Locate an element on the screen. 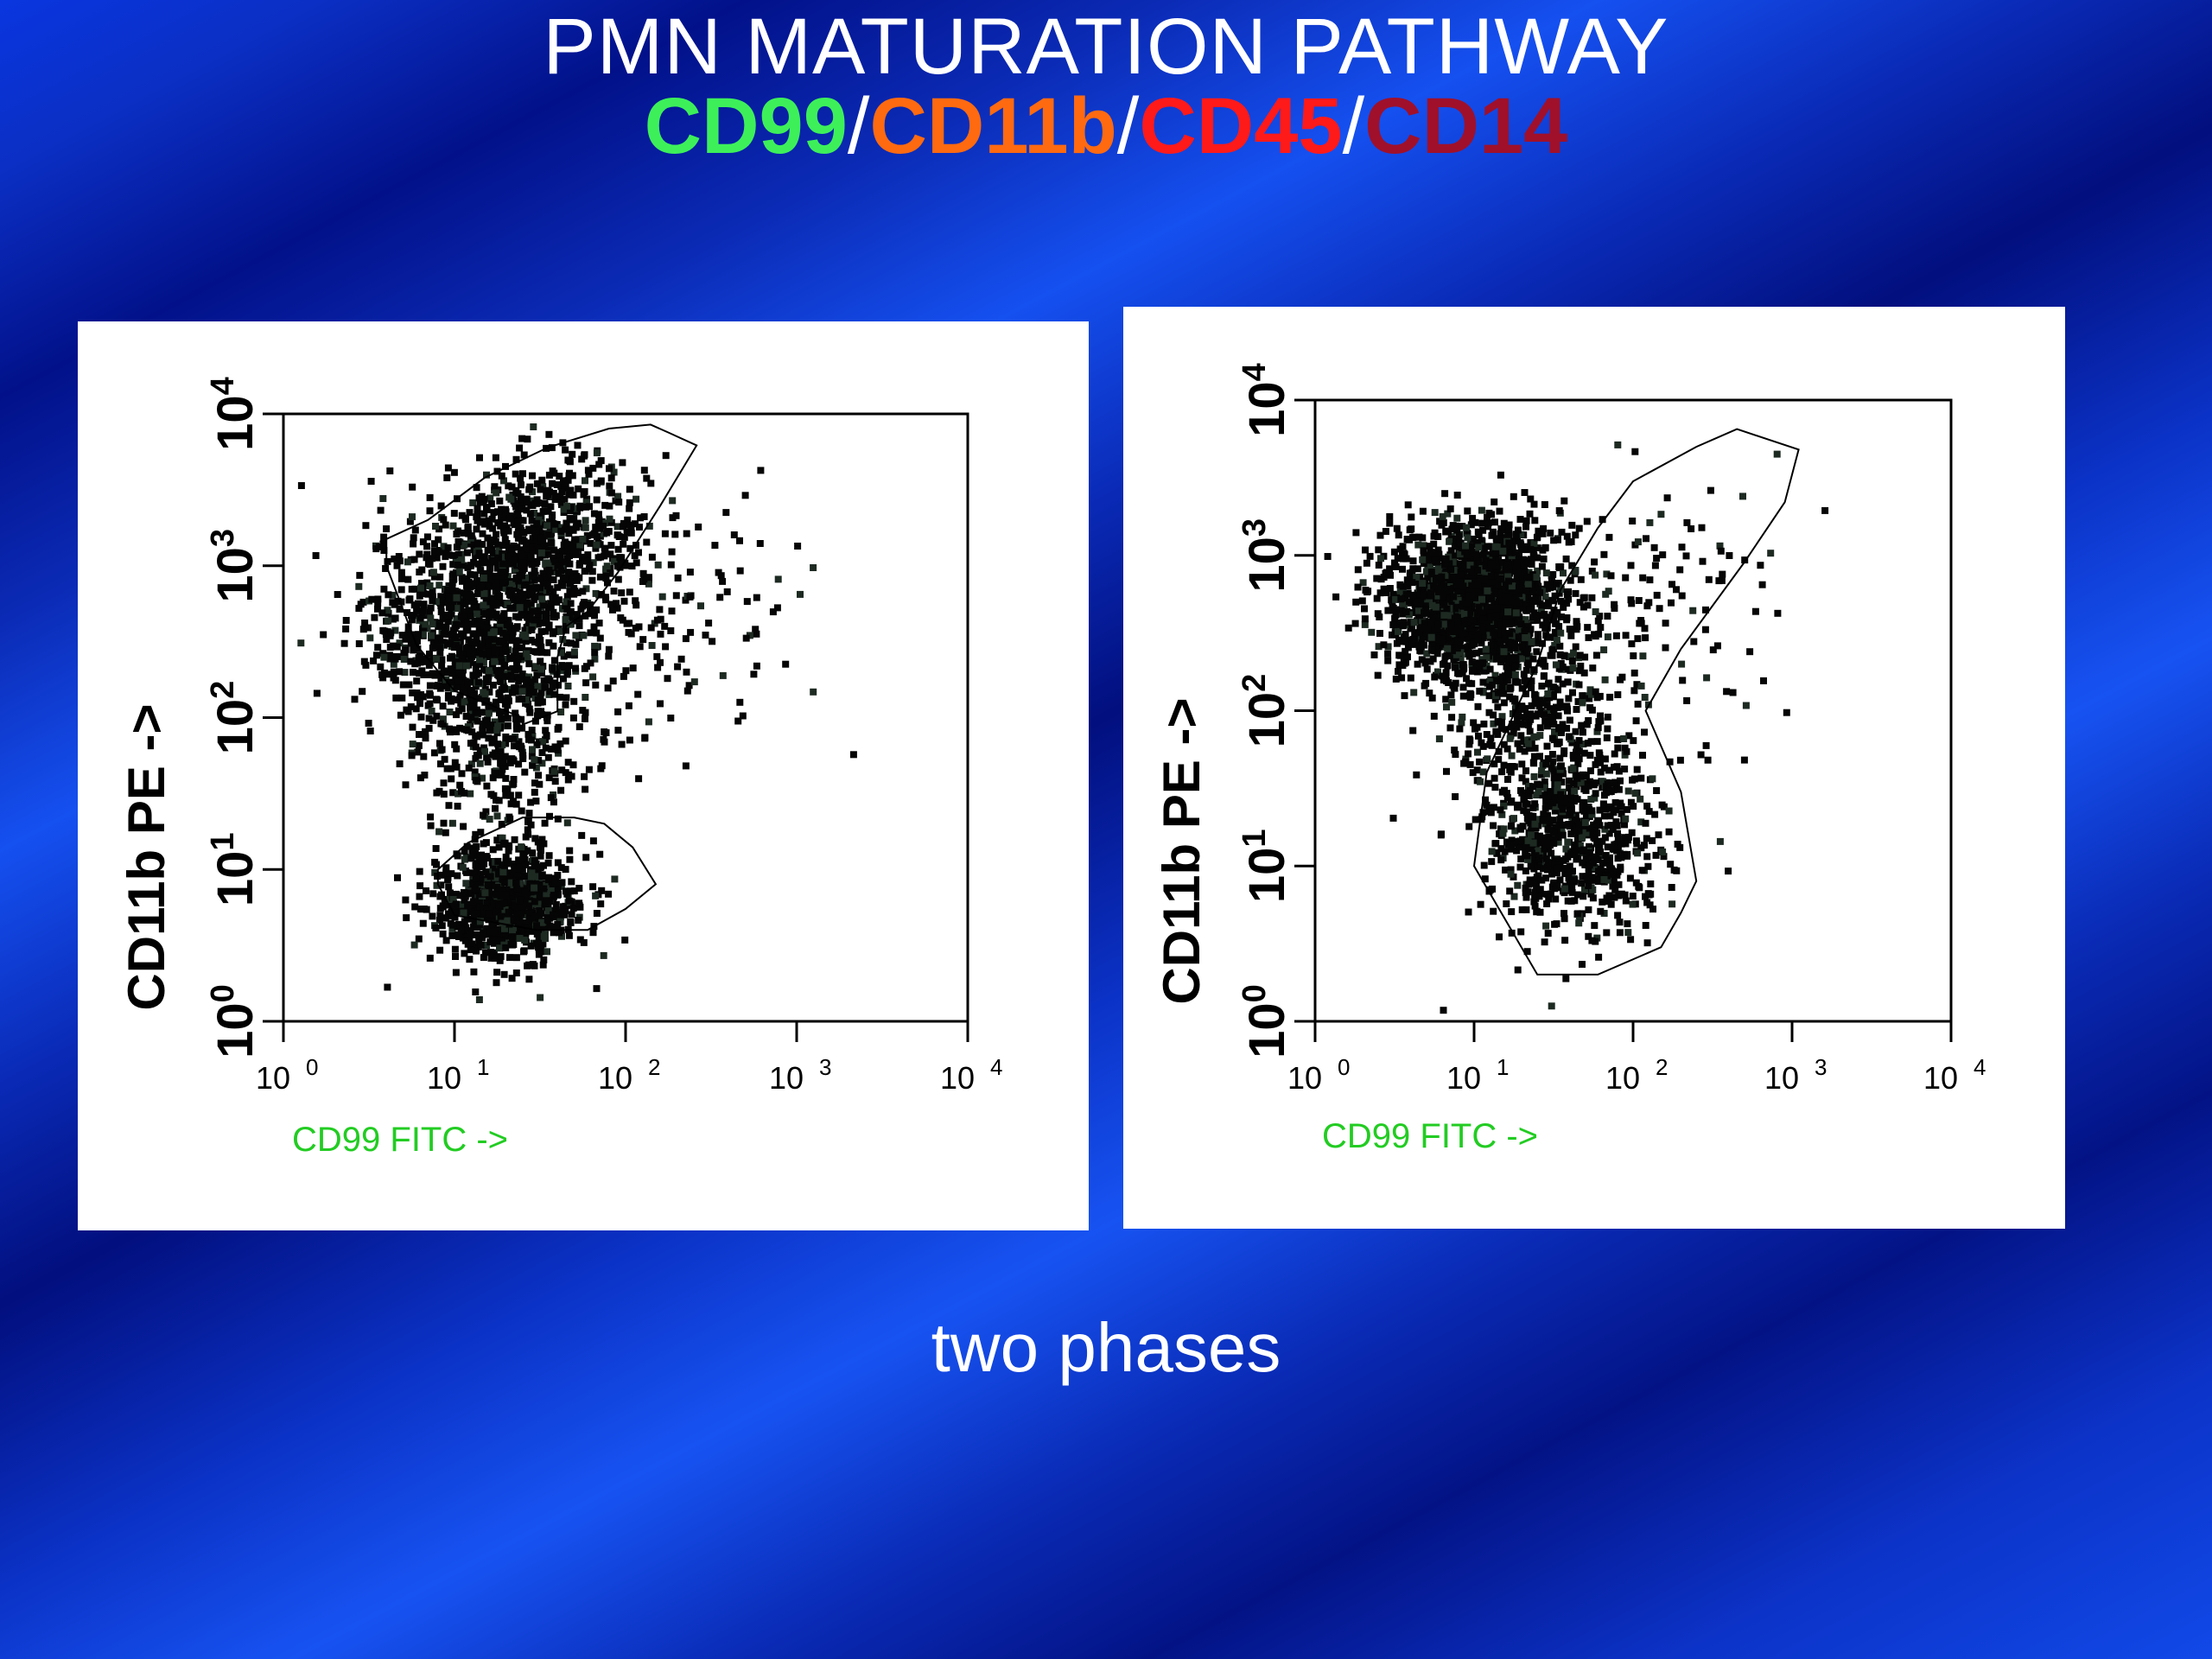  subtitle-marker-cd45: CD45 is located at coordinates (1241, 126).